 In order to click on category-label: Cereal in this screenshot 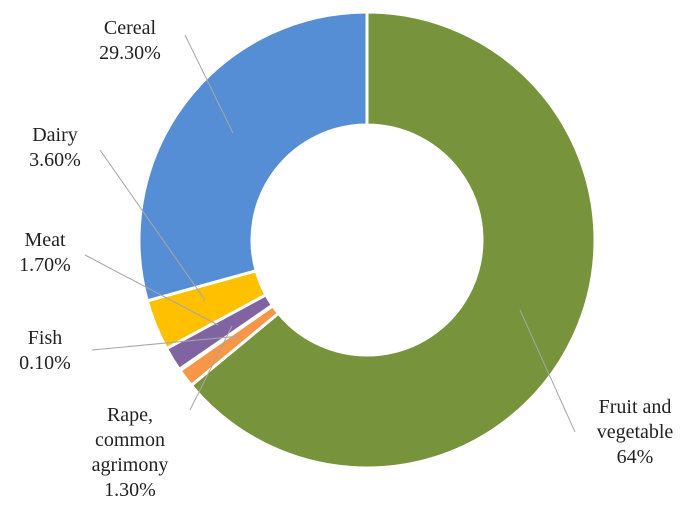, I will do `click(130, 28)`.